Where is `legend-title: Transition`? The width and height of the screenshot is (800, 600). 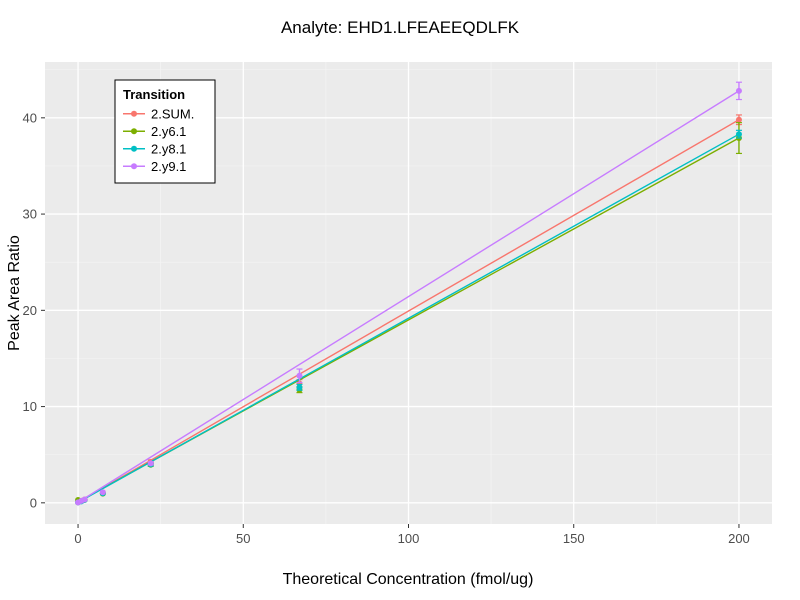 legend-title: Transition is located at coordinates (154, 94).